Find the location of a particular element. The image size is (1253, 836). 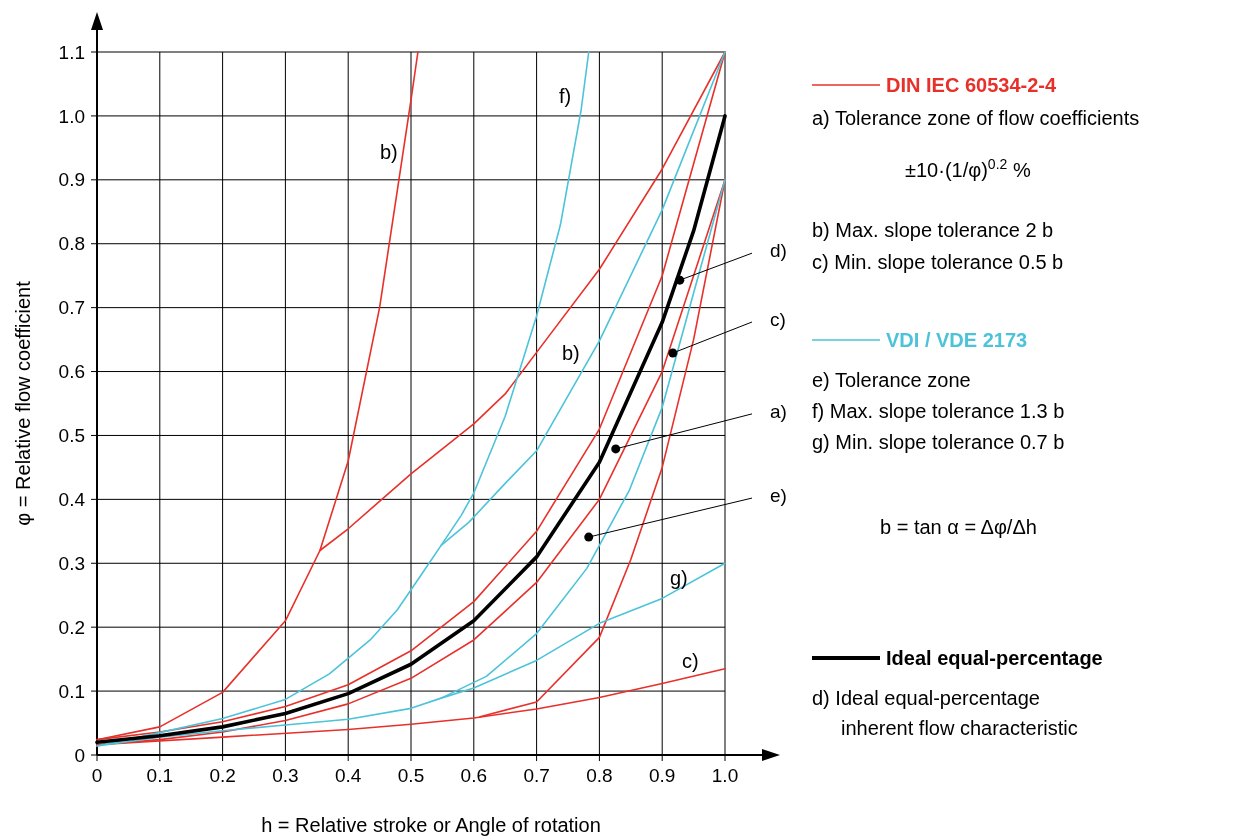

annotation: e) is located at coordinates (778, 495).